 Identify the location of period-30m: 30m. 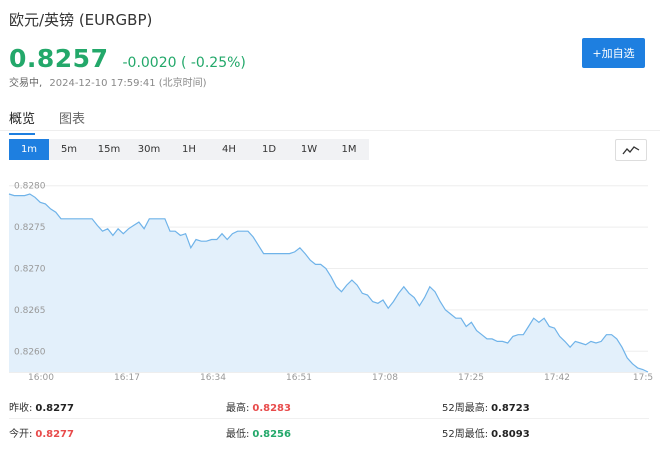
(149, 149).